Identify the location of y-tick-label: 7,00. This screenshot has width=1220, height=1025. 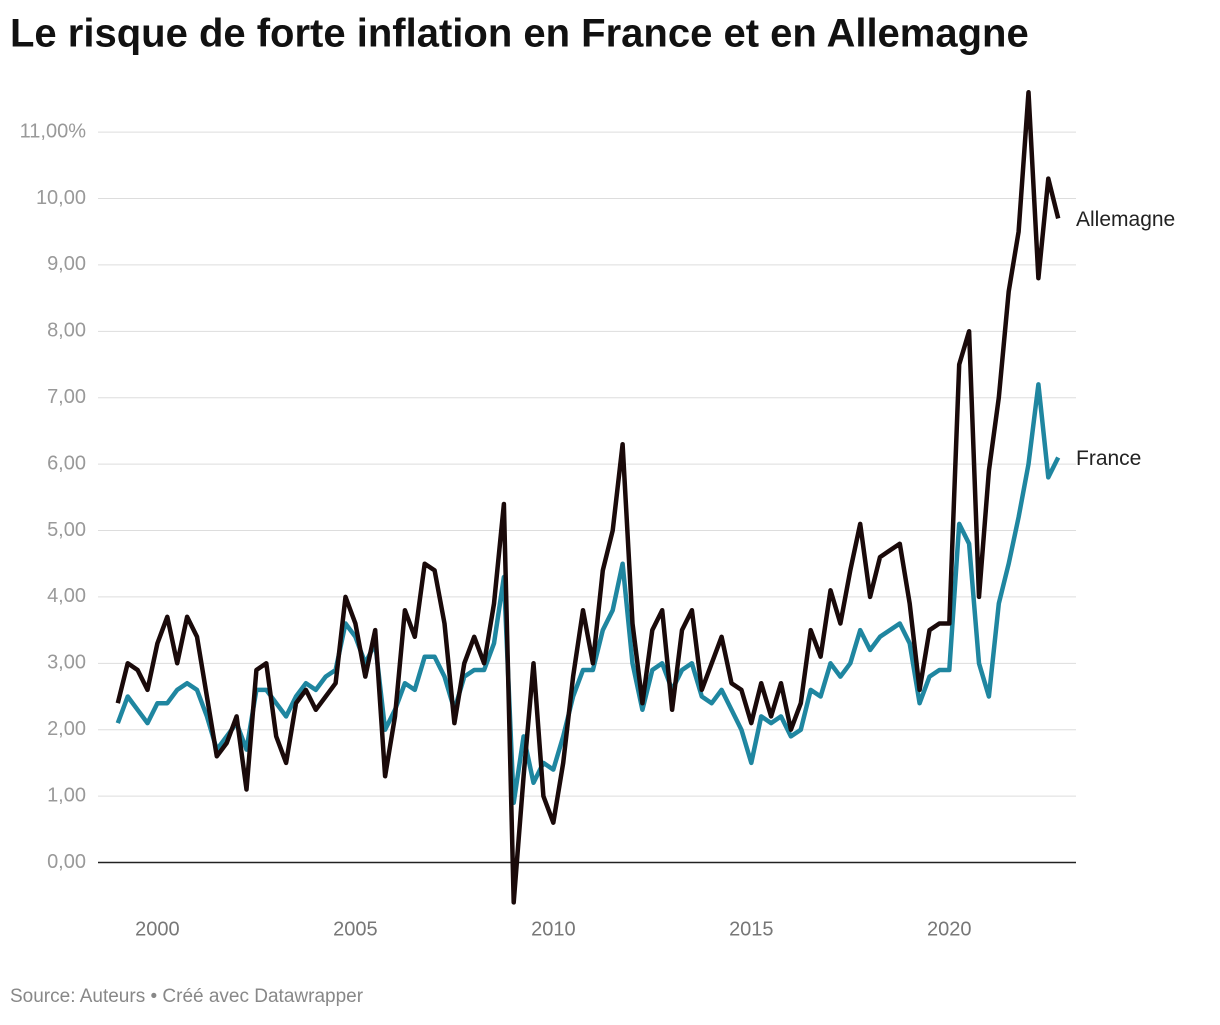
(66, 397).